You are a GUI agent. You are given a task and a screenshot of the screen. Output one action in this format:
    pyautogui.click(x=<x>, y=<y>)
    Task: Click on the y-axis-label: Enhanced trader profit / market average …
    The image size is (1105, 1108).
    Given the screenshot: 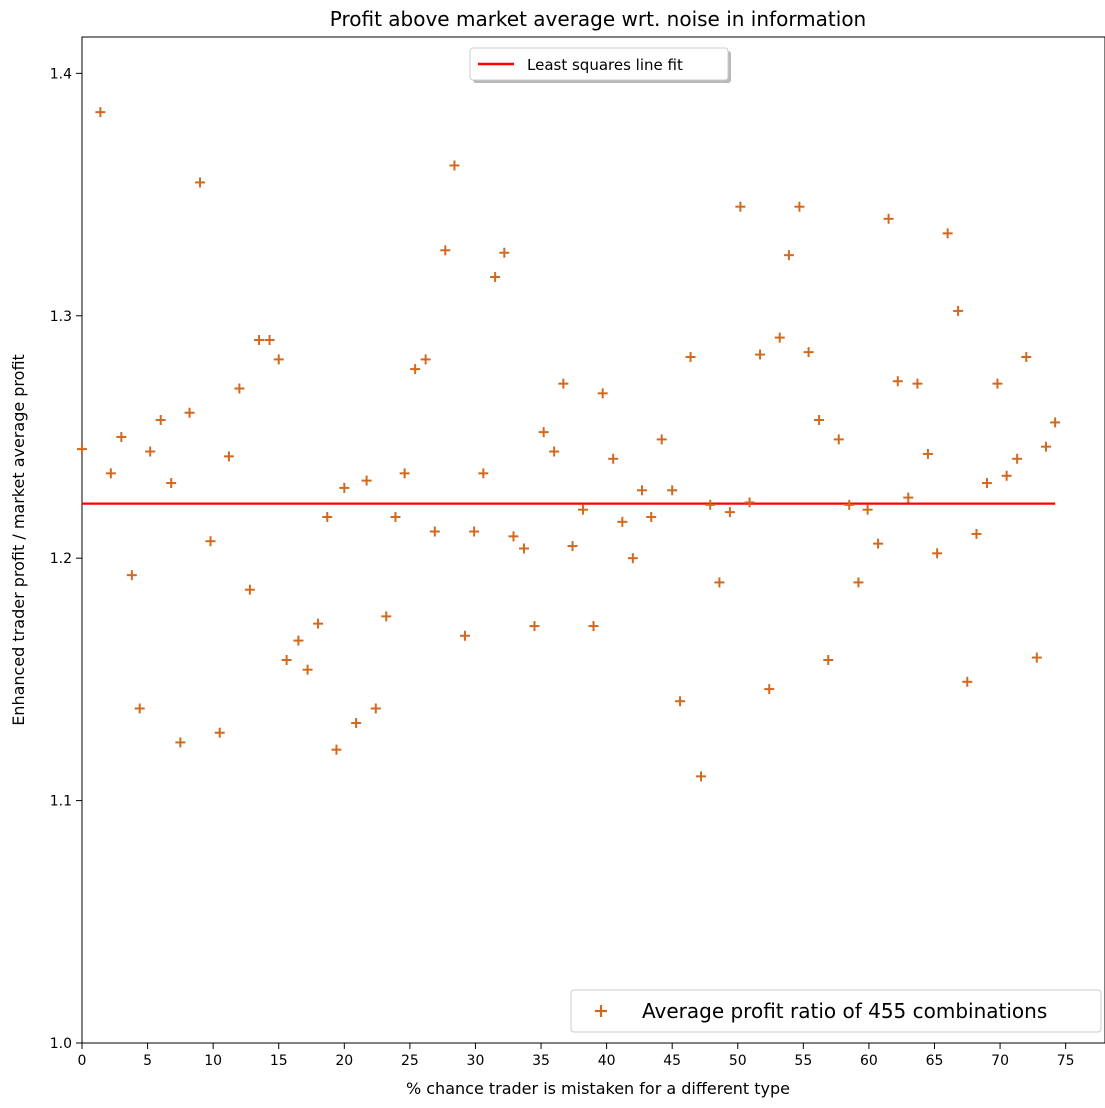 What is the action you would take?
    pyautogui.click(x=18, y=540)
    